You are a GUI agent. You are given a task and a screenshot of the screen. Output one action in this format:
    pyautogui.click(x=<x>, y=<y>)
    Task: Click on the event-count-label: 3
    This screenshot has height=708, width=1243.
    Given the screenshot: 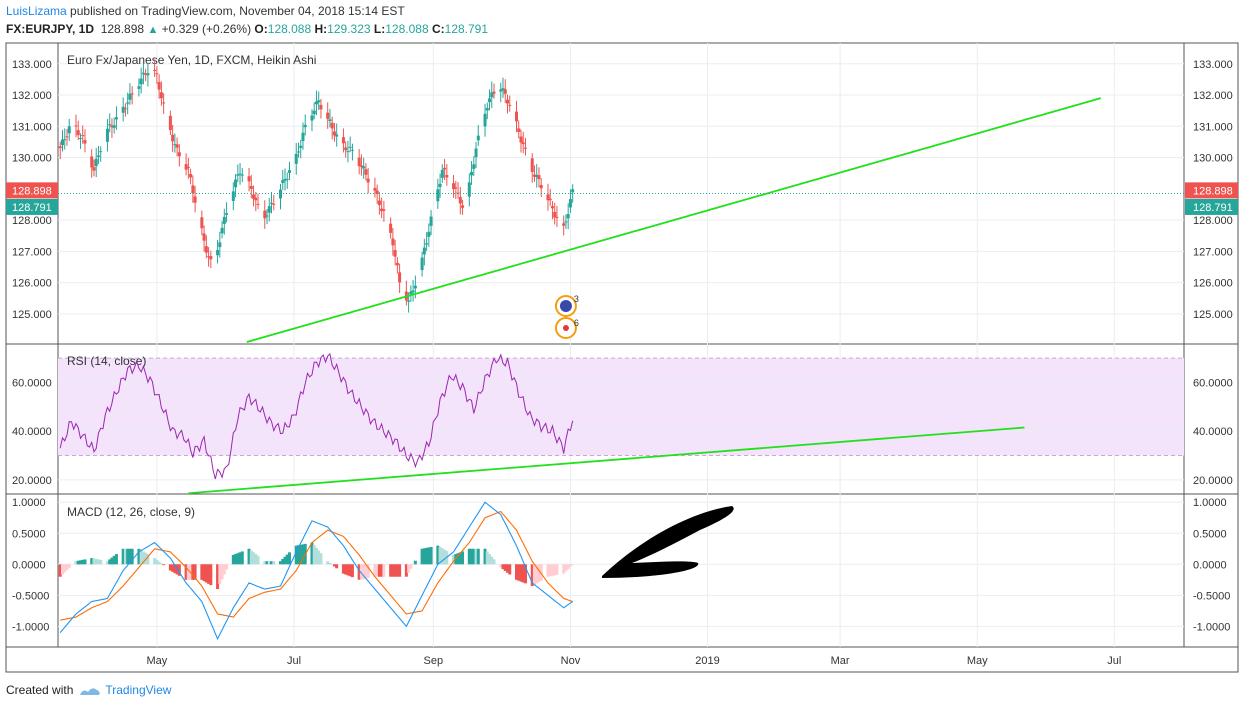 What is the action you would take?
    pyautogui.click(x=576, y=299)
    